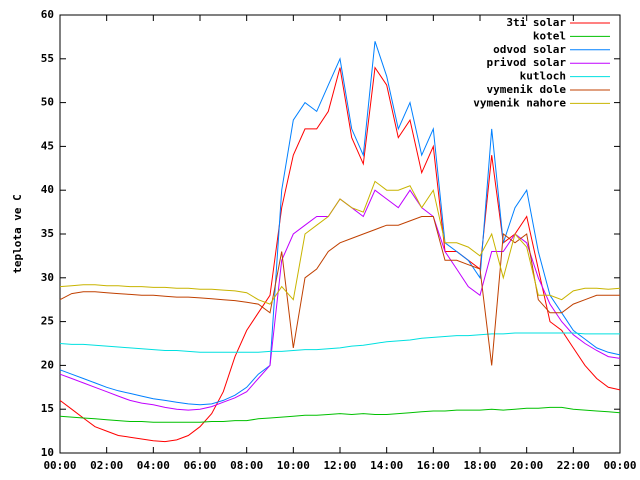  What do you see at coordinates (106, 465) in the screenshot?
I see `x-tick-label: 02:00` at bounding box center [106, 465].